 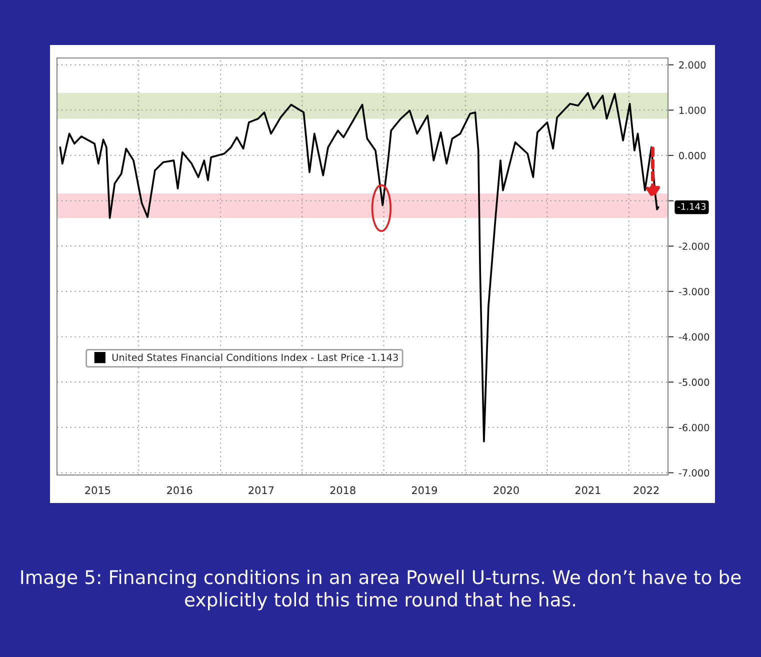 I want to click on x-tick-label: 2020, so click(x=506, y=490).